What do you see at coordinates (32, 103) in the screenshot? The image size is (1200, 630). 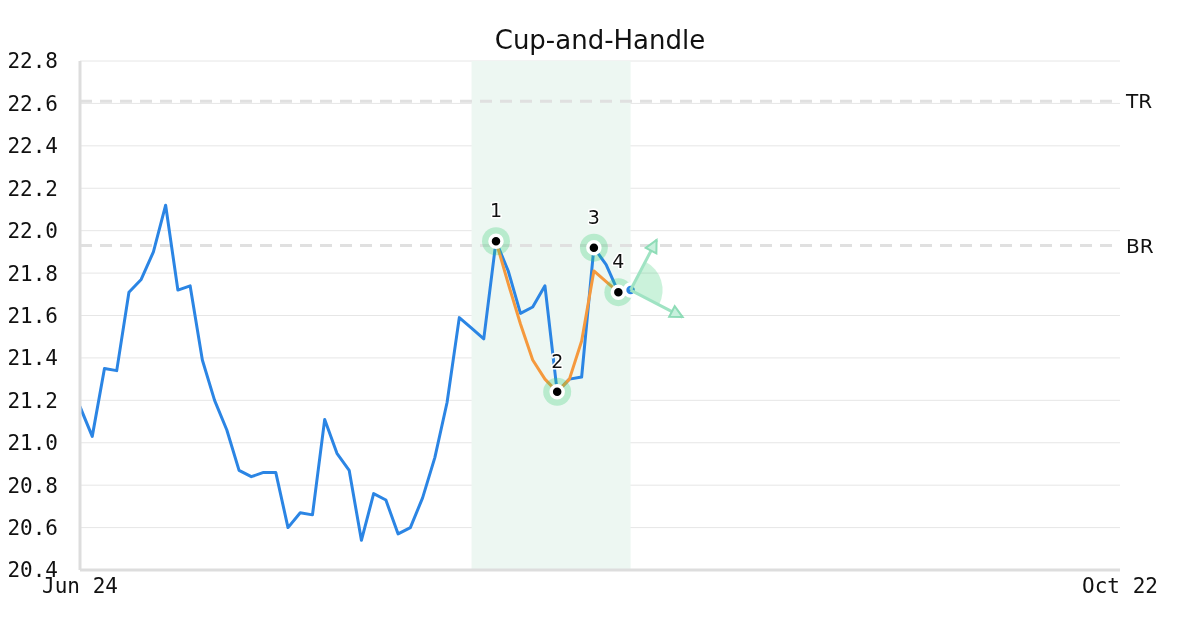 I see `y-tick-label: 22.6` at bounding box center [32, 103].